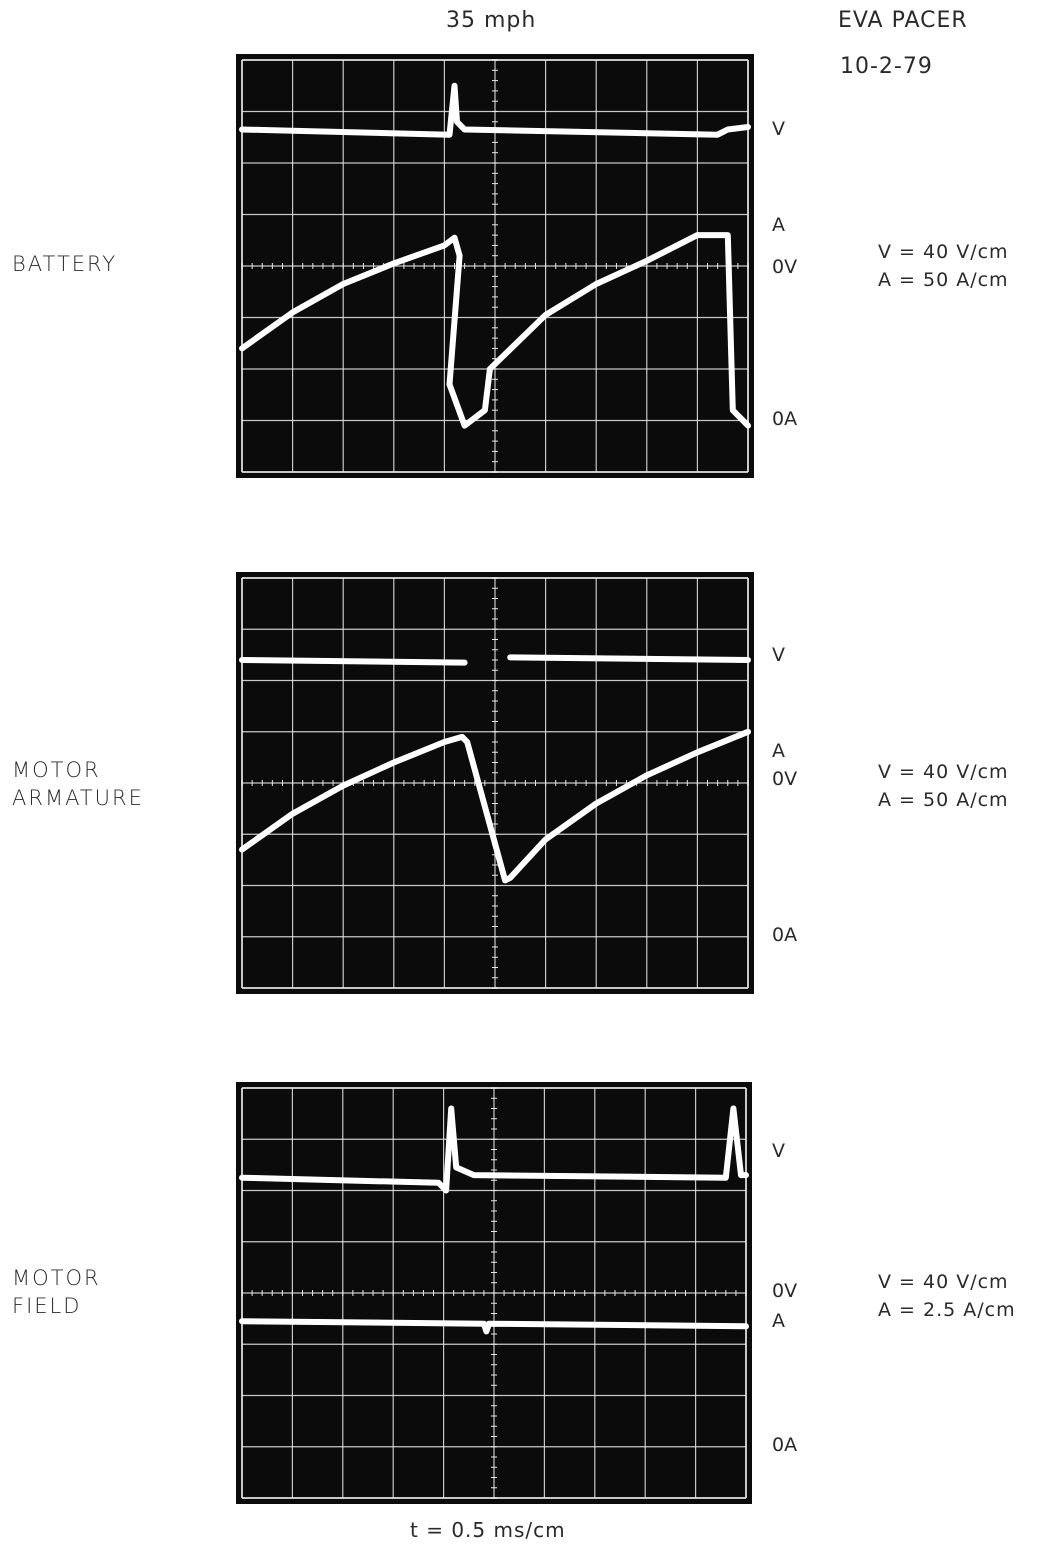 Image resolution: width=1058 pixels, height=1552 pixels. What do you see at coordinates (947, 1310) in the screenshot?
I see `a-scale: A = 2.5 A/cm` at bounding box center [947, 1310].